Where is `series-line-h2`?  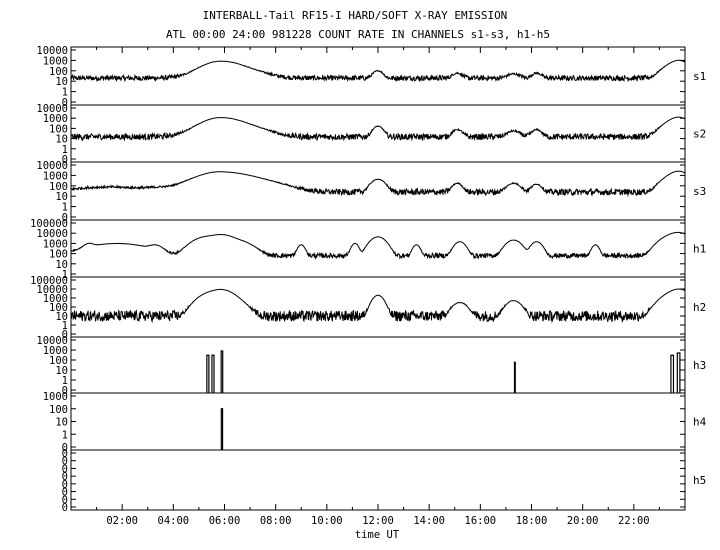 series-line-h2 is located at coordinates (378, 306).